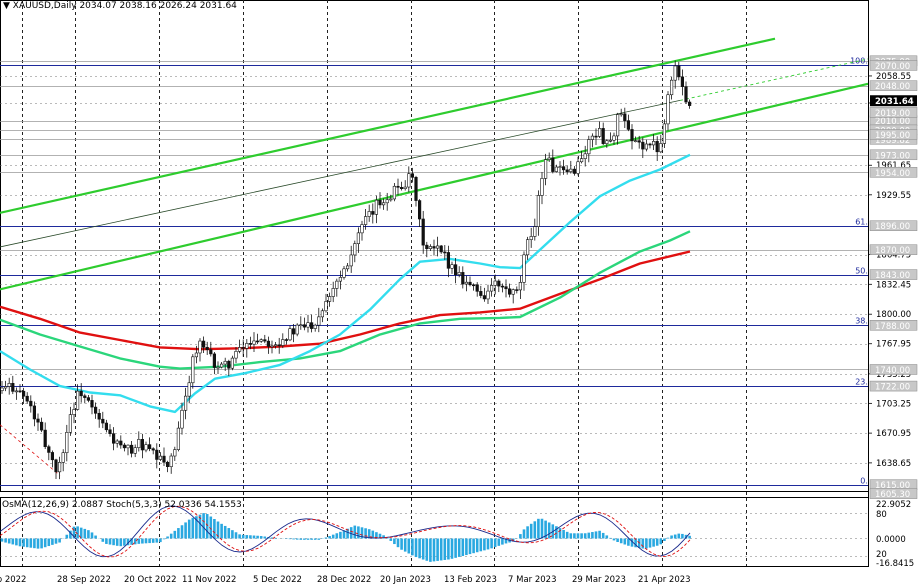 The height and width of the screenshot is (588, 919). What do you see at coordinates (892, 486) in the screenshot?
I see `price-level-box-label: 1615.00` at bounding box center [892, 486].